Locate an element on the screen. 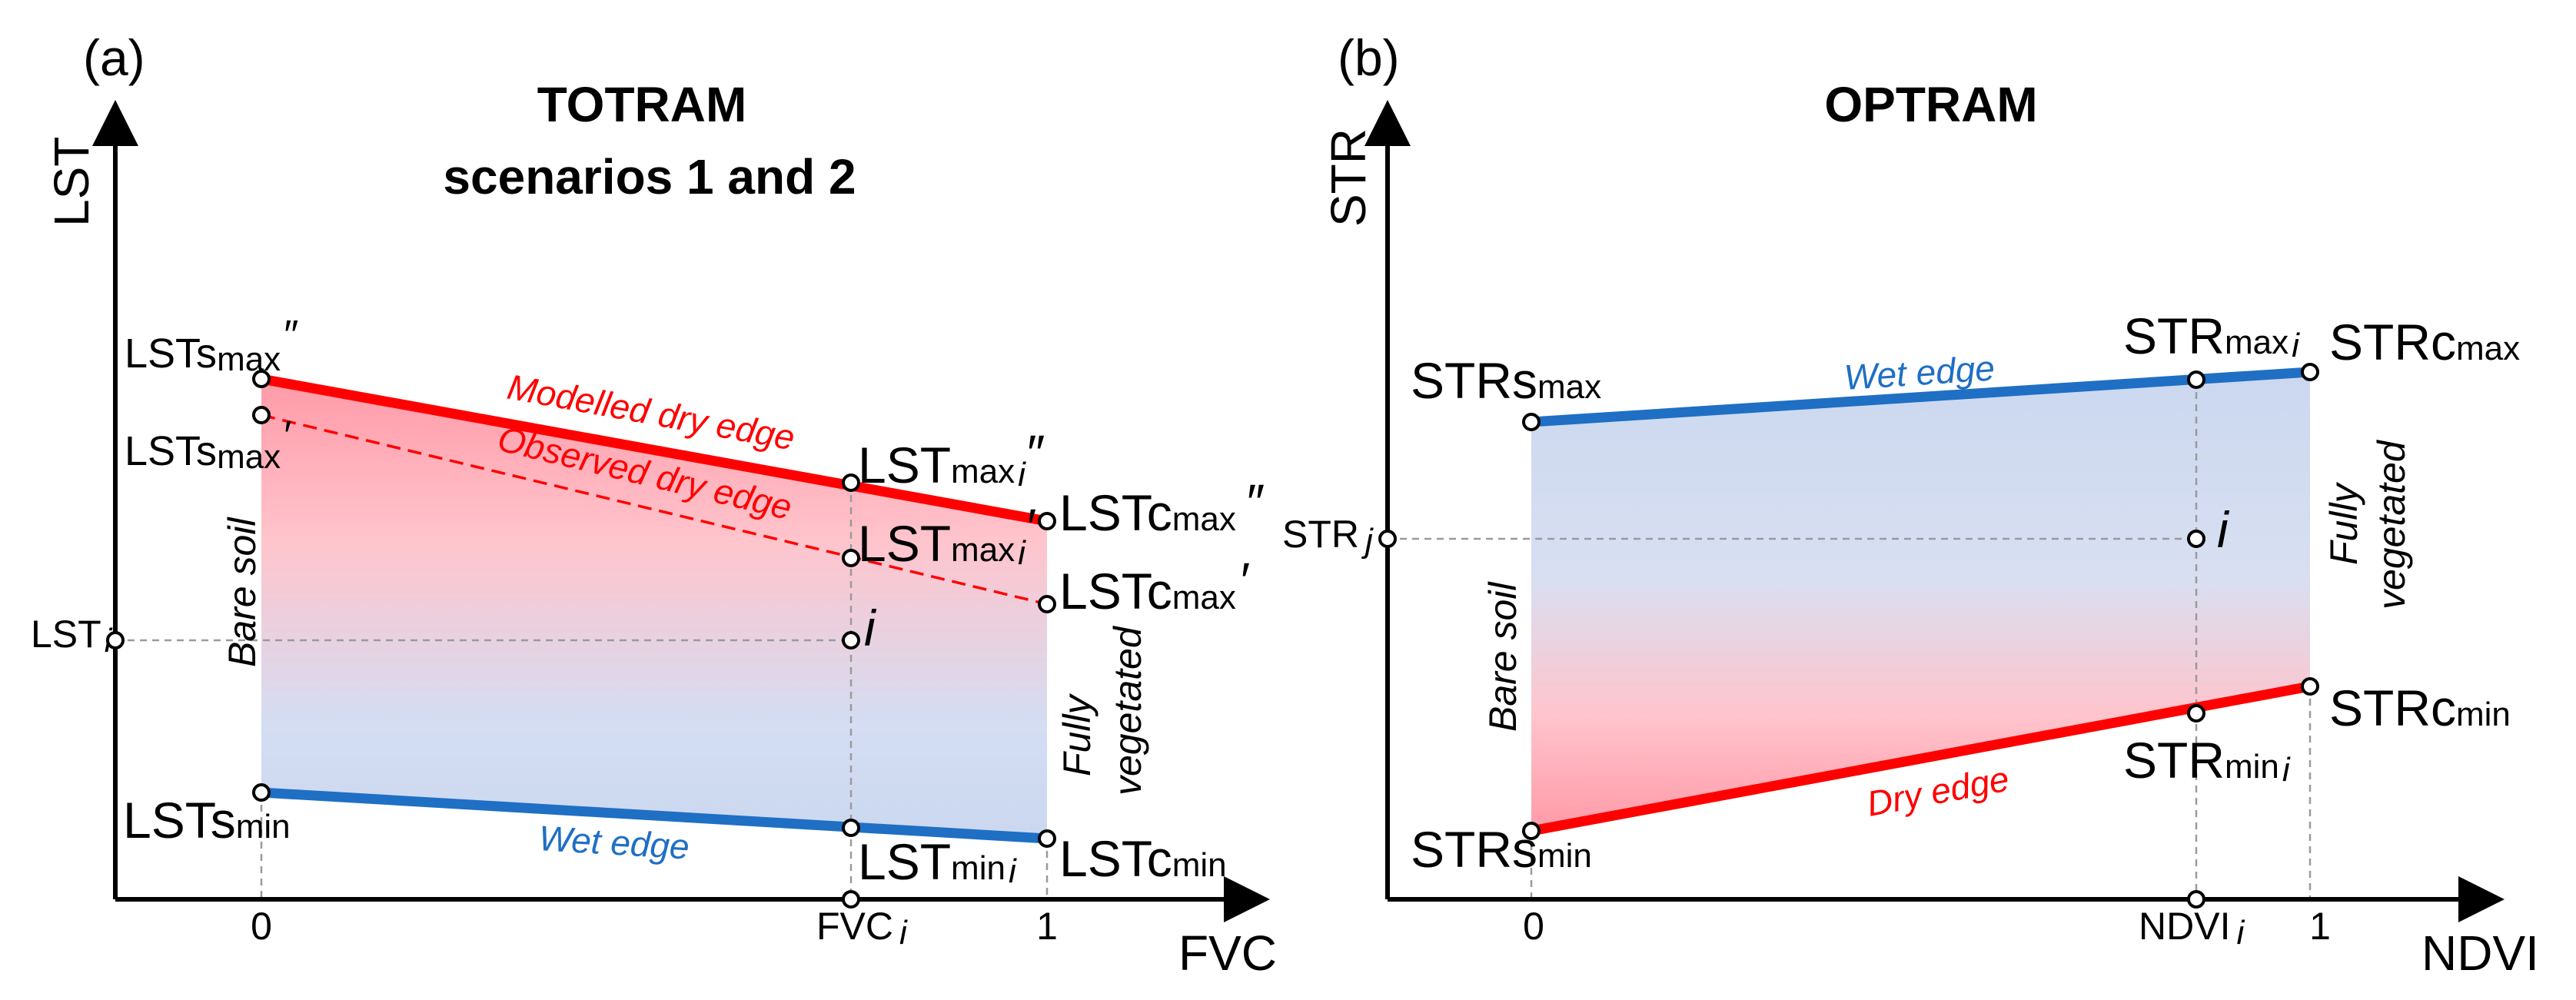 The width and height of the screenshot is (2576, 1000). panel-a-label-i: i is located at coordinates (870, 628).